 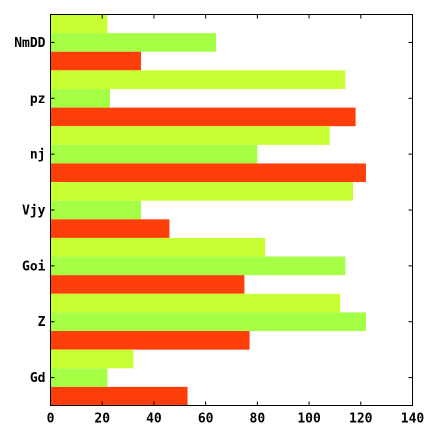 I want to click on y-tick-label: Goi, so click(x=34, y=266).